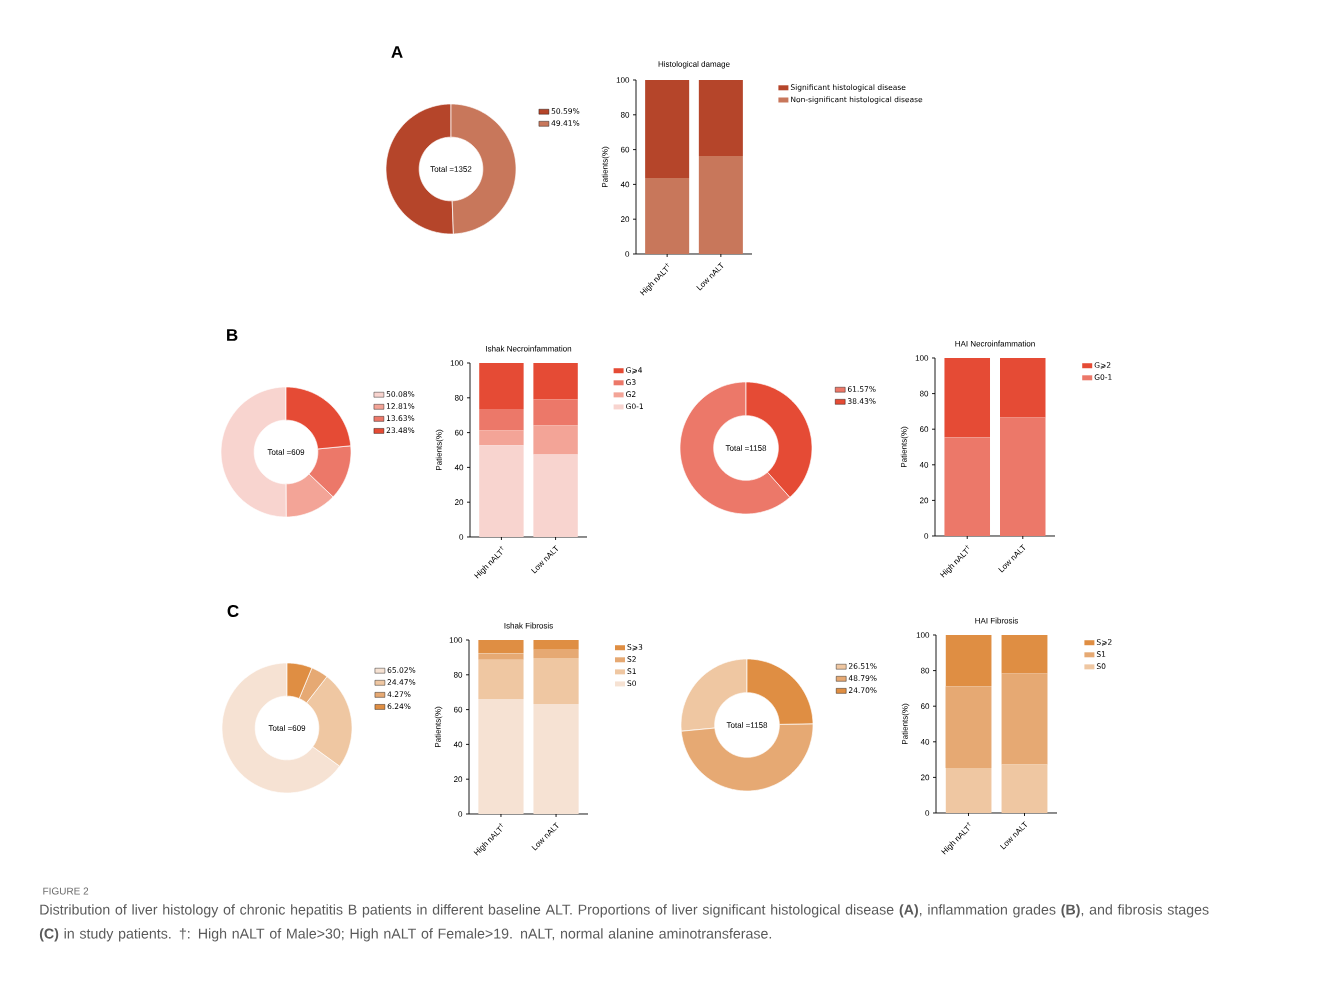 The height and width of the screenshot is (995, 1323). Describe the element at coordinates (624, 923) in the screenshot. I see `text: Distribution of liver histology of chronic hepatitis B patients in different baseline ALT. Proportions of liver significant histological disease (A), inflammation grades (B), and fibrosis stages (C) in study patients. †: High nALT of Male>30; High nALT of Female>19. nALT, normal alanine aminotransferase.` at that location.